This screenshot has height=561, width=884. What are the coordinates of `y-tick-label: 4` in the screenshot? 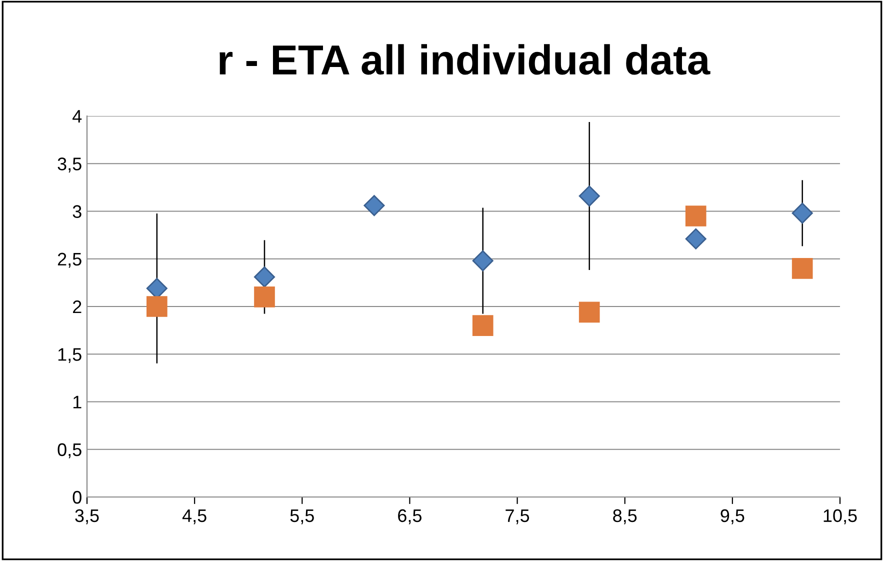 It's located at (77, 116).